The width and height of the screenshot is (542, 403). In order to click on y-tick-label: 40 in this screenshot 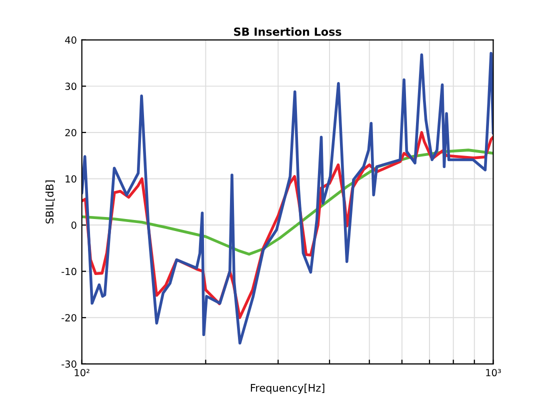, I will do `click(70, 40)`.